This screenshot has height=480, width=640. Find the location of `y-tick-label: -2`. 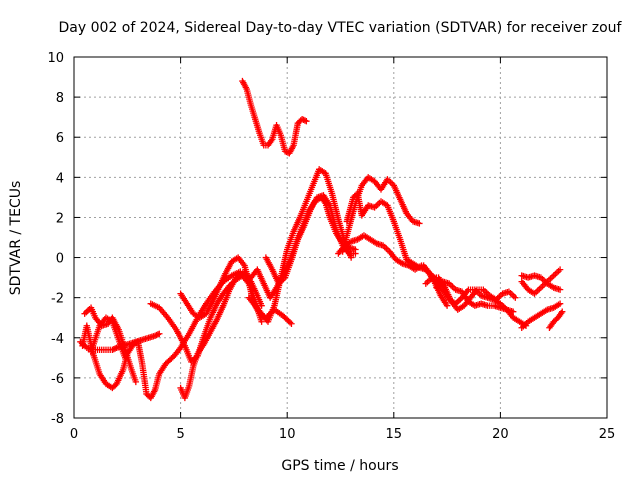

y-tick-label: -2 is located at coordinates (57, 299).